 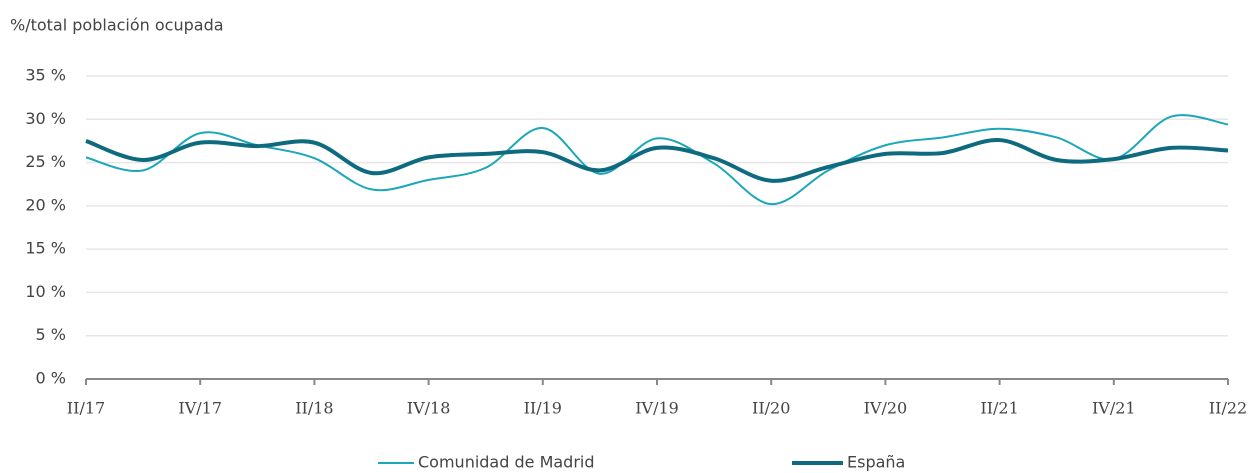 I want to click on x-tick-label: IV/19, so click(x=657, y=408).